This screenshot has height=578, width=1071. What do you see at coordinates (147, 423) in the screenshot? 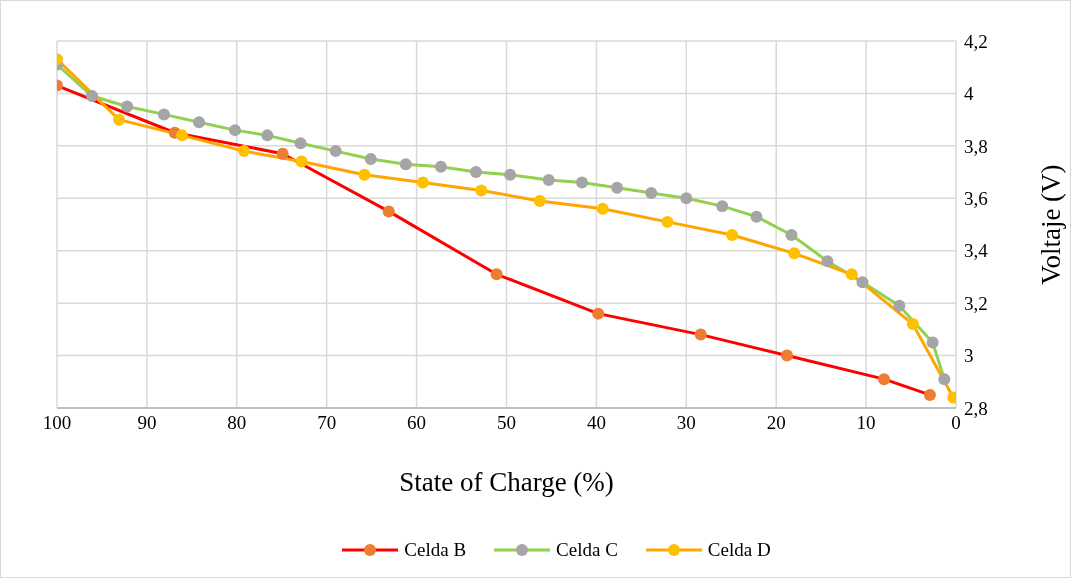
I see `x-tick-label: 90` at bounding box center [147, 423].